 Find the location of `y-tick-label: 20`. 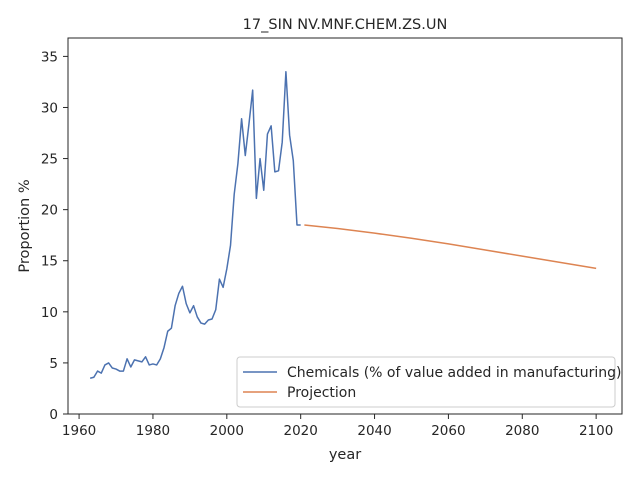

y-tick-label: 20 is located at coordinates (49, 211).